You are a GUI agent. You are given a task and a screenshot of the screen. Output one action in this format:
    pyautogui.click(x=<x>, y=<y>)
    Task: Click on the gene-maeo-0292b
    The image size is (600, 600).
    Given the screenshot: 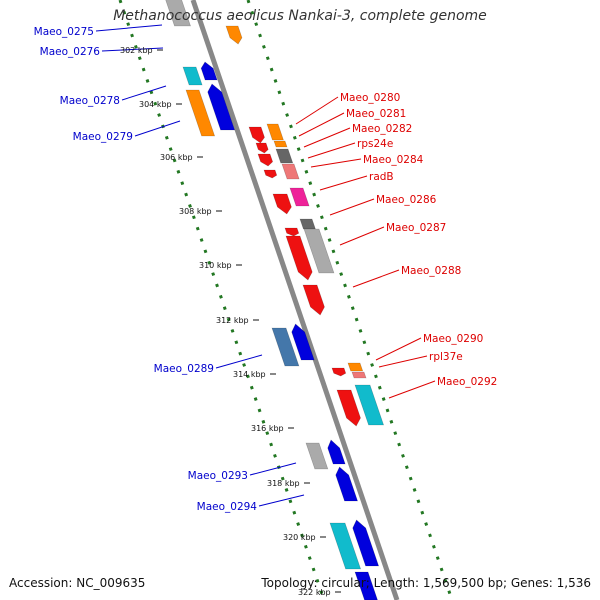 What is the action you would take?
    pyautogui.click(x=369, y=405)
    